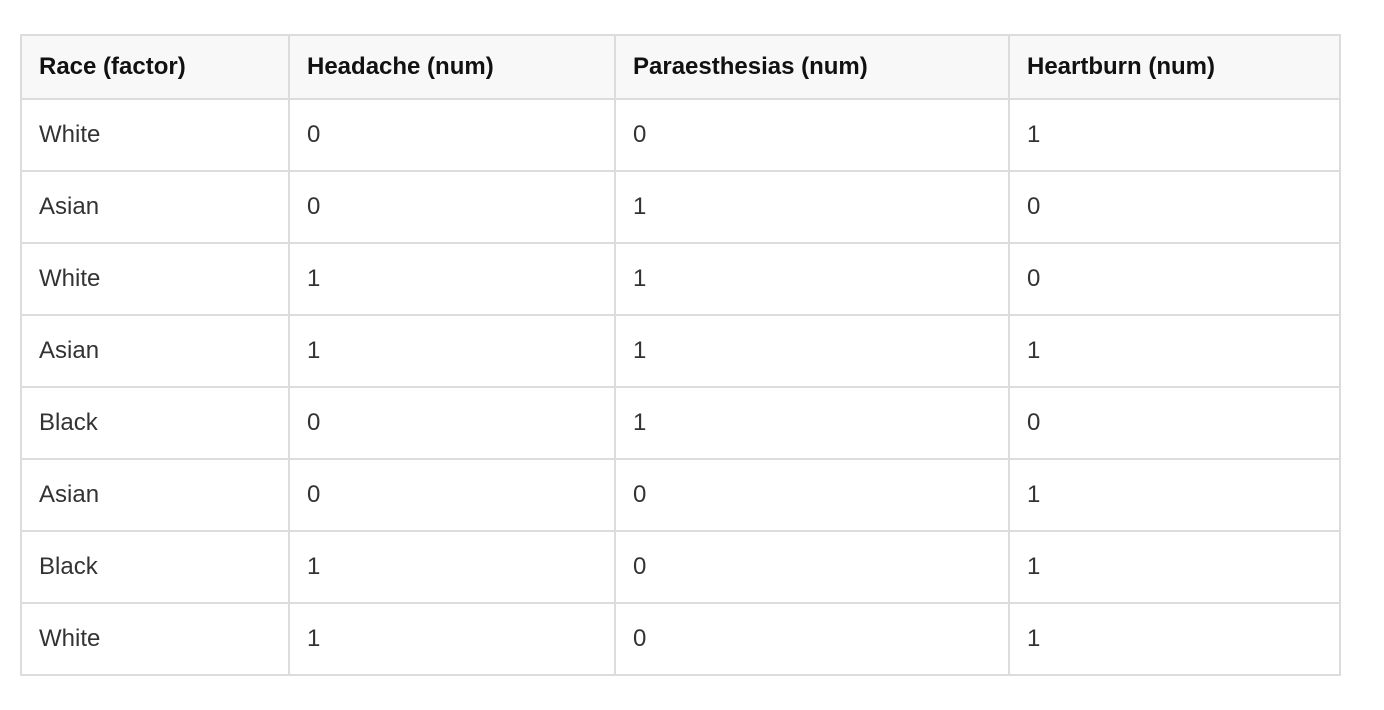 The height and width of the screenshot is (710, 1384). I want to click on column-header-heartburn: Heartburn (num), so click(1174, 67).